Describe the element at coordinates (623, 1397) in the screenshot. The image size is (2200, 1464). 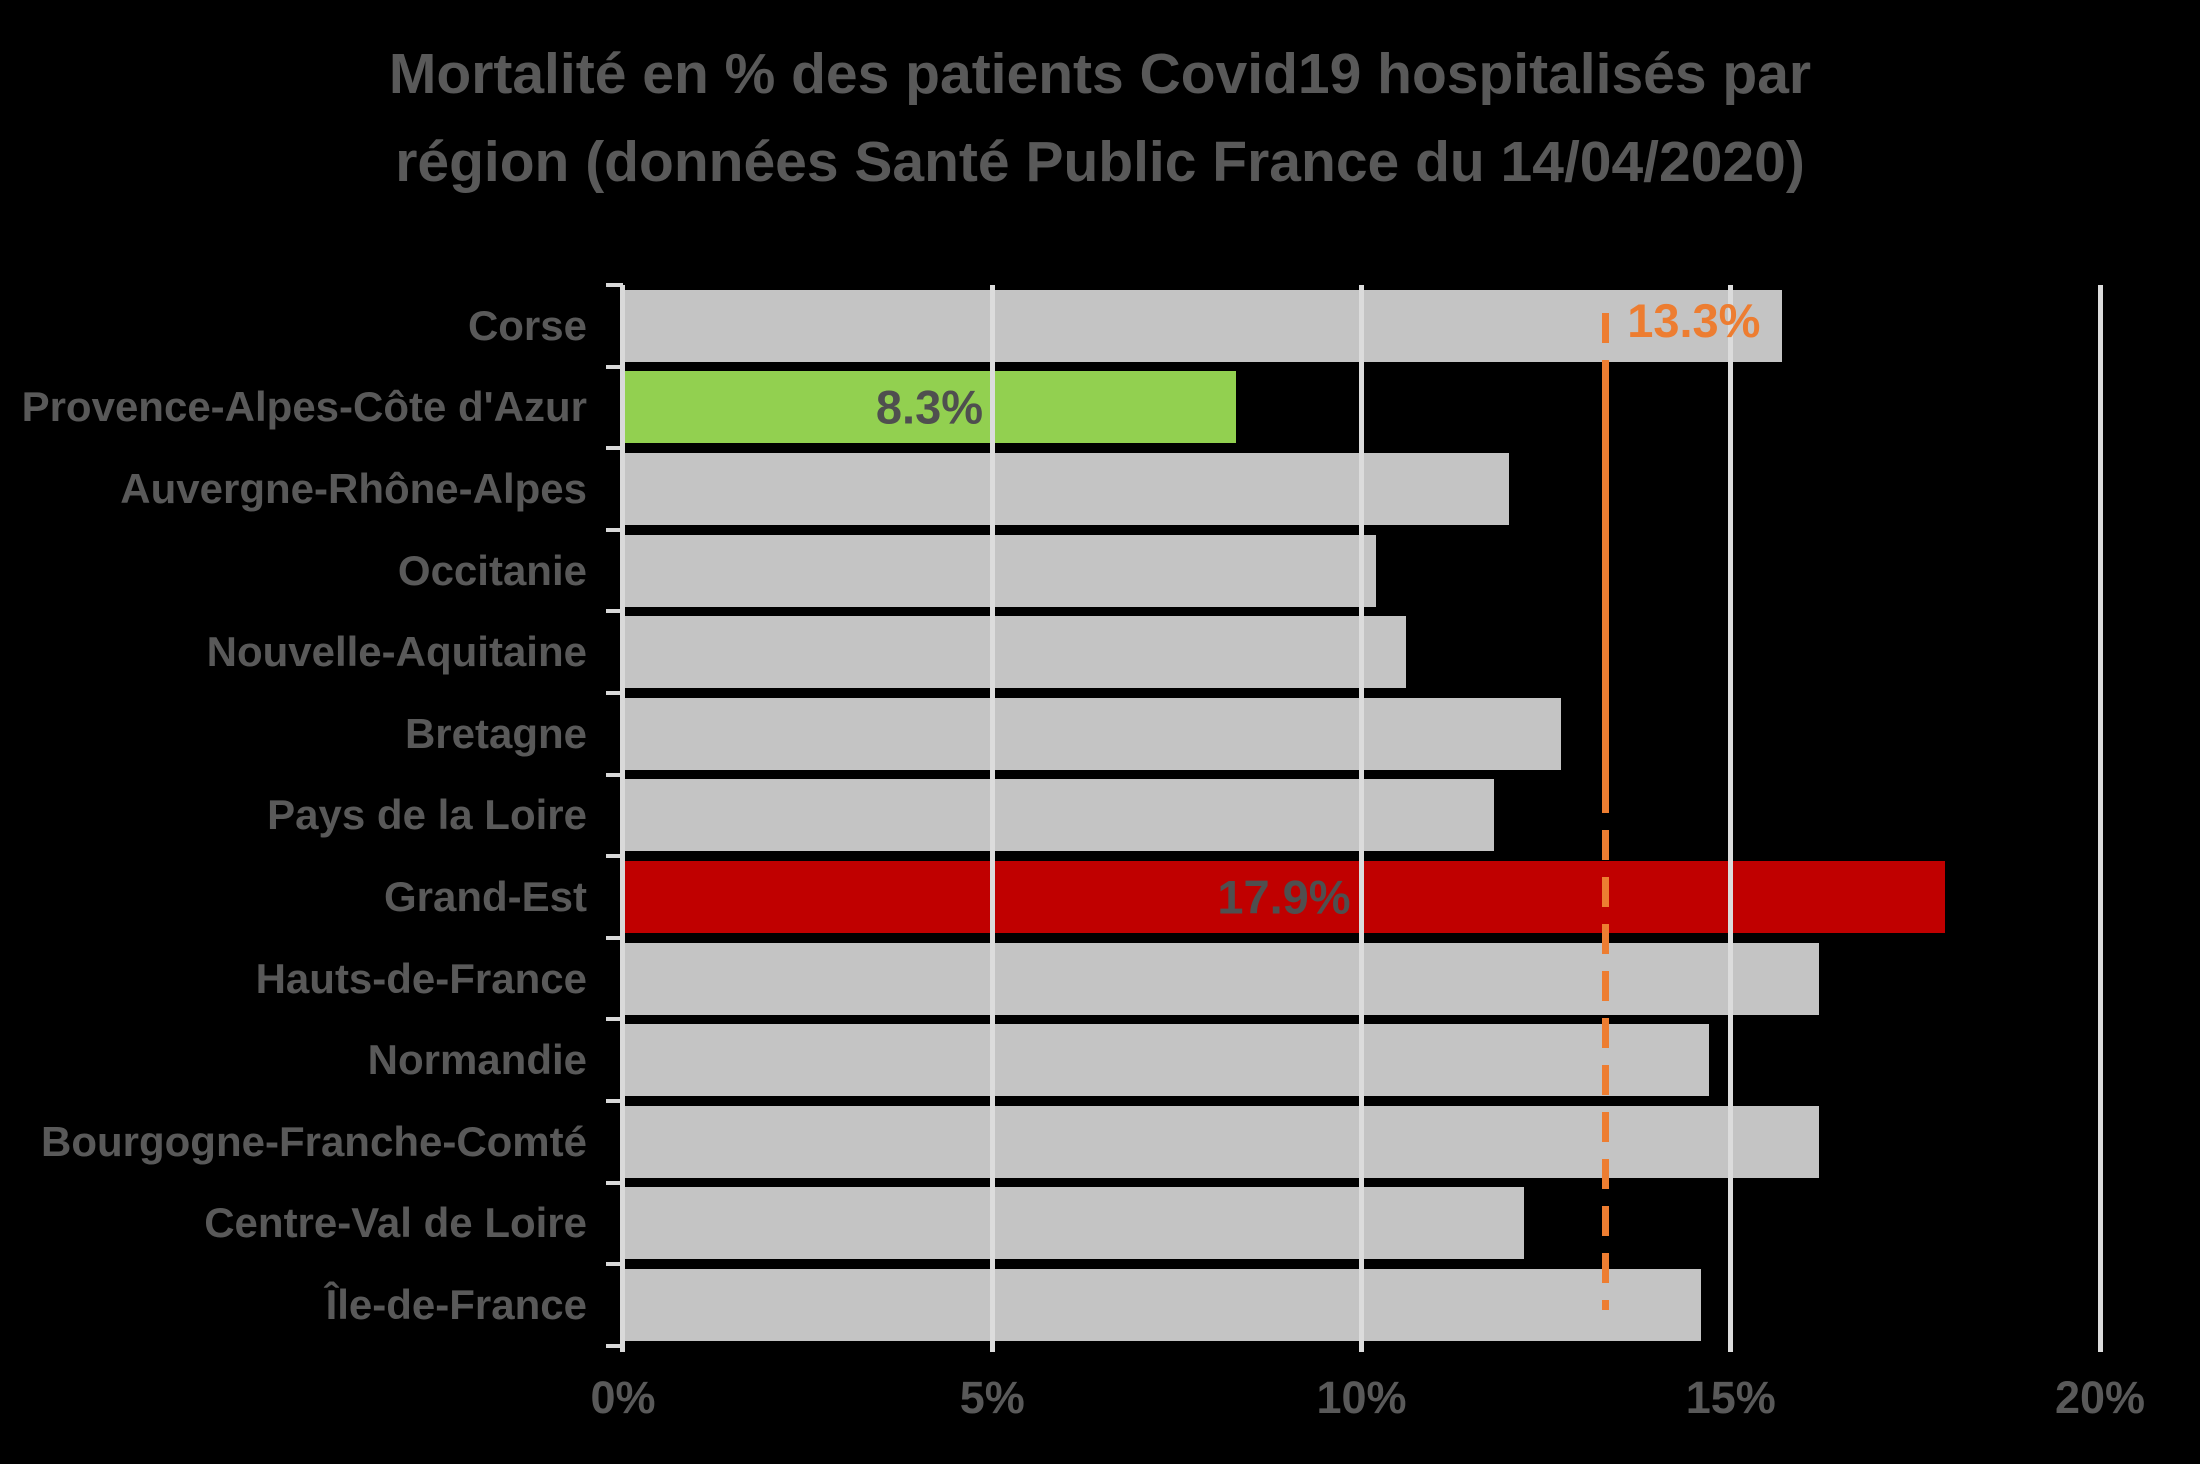
I see `x-tick-label-0: 0%` at that location.